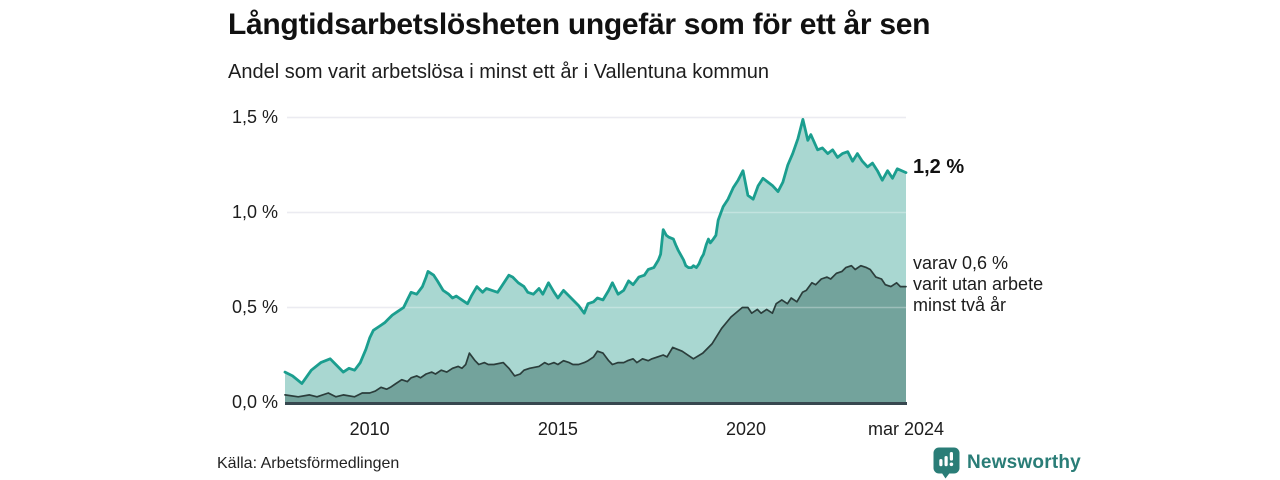 The image size is (1280, 480). I want to click on x-tick-label: mar 2024, so click(906, 429).